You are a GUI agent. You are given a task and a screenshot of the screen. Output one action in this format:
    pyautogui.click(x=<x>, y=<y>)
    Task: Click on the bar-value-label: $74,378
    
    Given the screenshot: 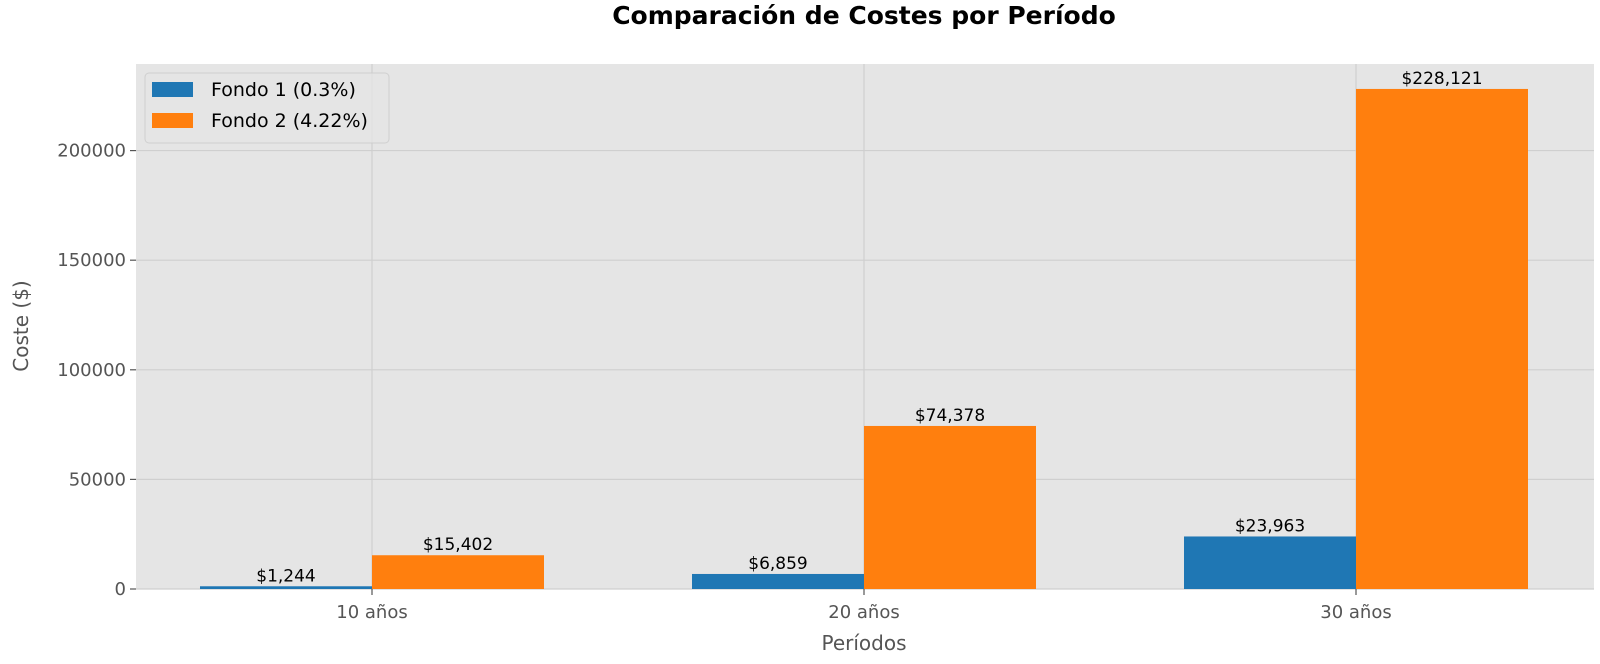 What is the action you would take?
    pyautogui.click(x=950, y=416)
    